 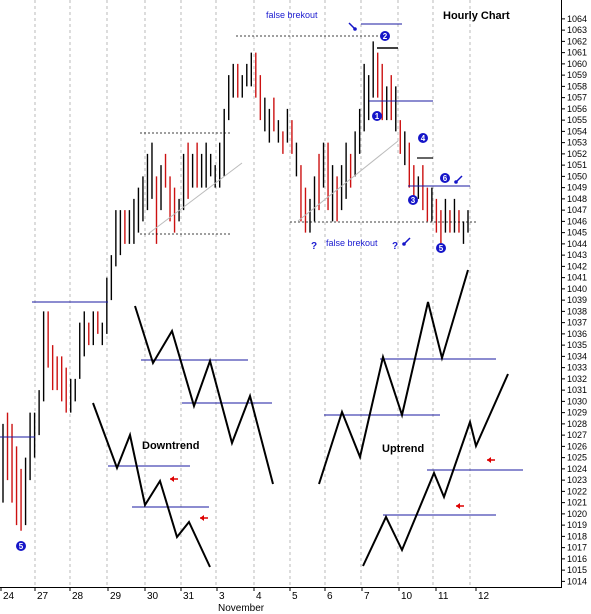 What do you see at coordinates (204, 395) in the screenshot?
I see `downtrend-upper-zigzag` at bounding box center [204, 395].